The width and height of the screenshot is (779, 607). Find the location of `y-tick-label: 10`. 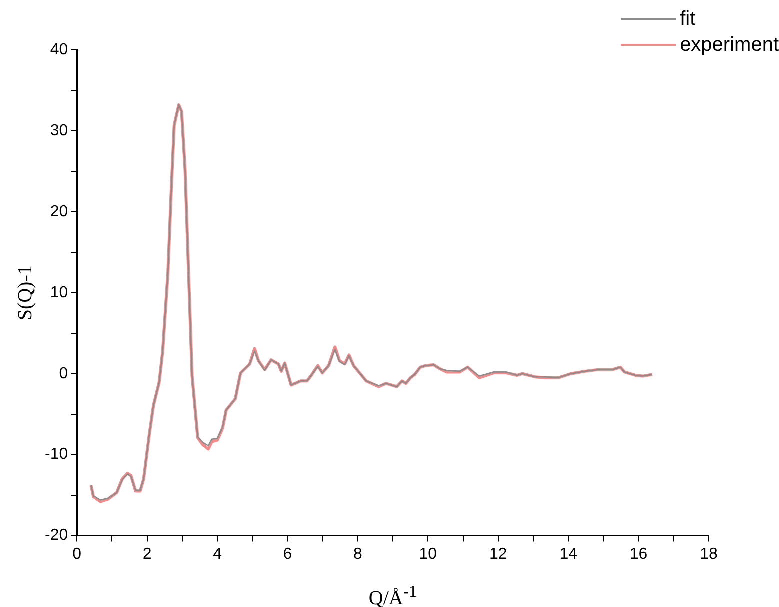

y-tick-label: 10 is located at coordinates (59, 293).